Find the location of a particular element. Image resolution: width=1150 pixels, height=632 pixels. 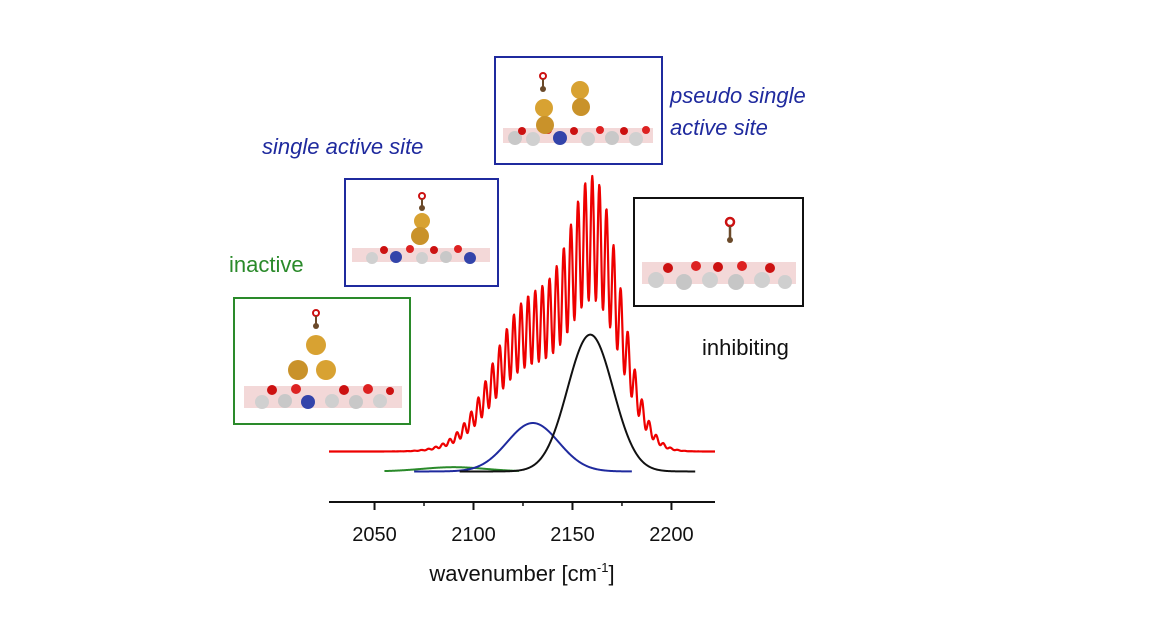

label-inhibiting: inhibiting is located at coordinates (745, 347).